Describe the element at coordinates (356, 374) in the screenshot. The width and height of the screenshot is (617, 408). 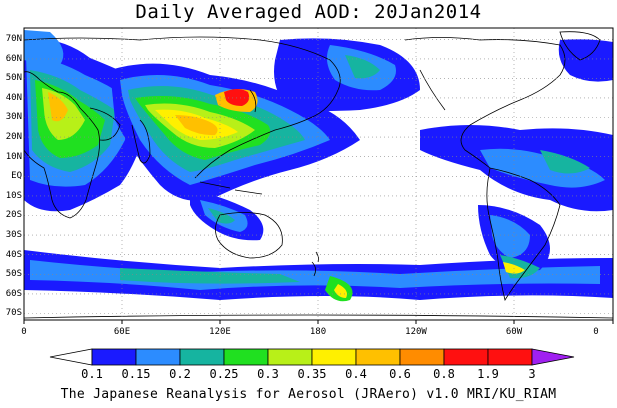
I see `colorbar-label: 0.4` at that location.